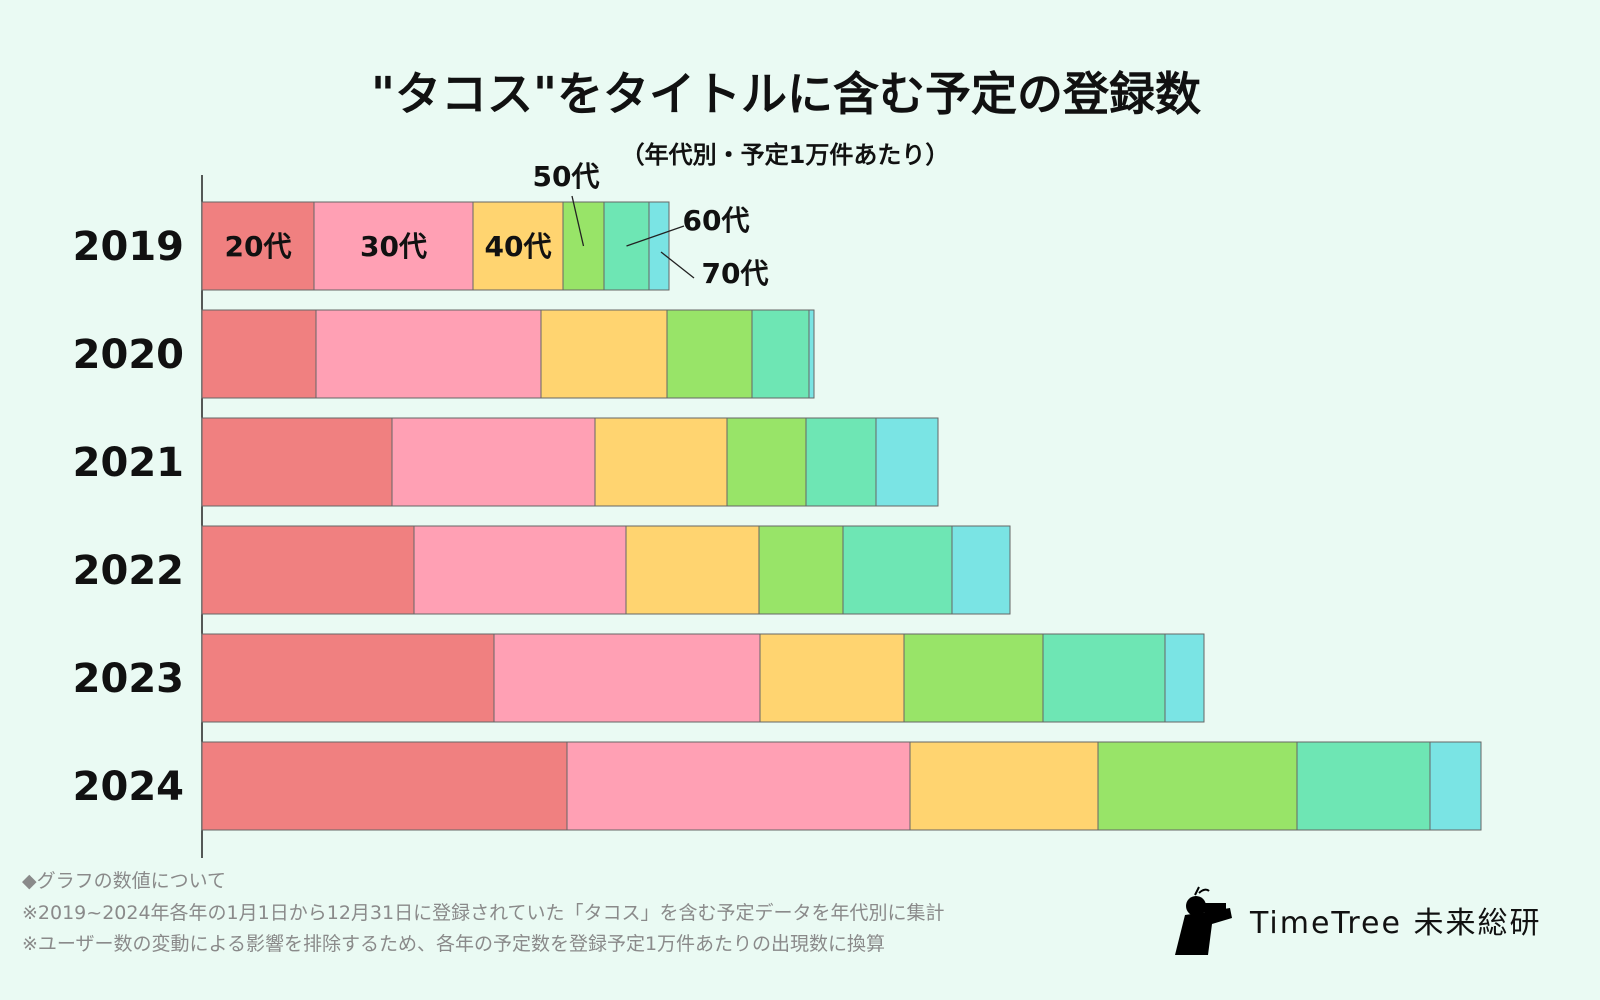 The height and width of the screenshot is (1000, 1600). What do you see at coordinates (566, 176) in the screenshot?
I see `legend-label: 50代` at bounding box center [566, 176].